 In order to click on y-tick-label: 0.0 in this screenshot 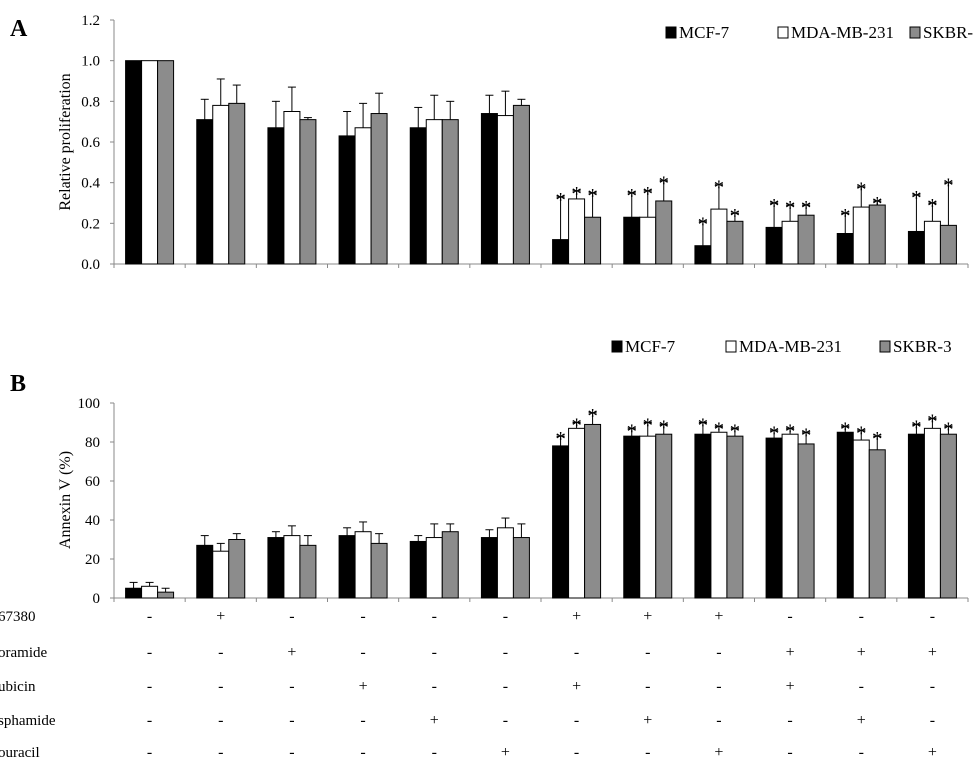, I will do `click(90, 265)`.